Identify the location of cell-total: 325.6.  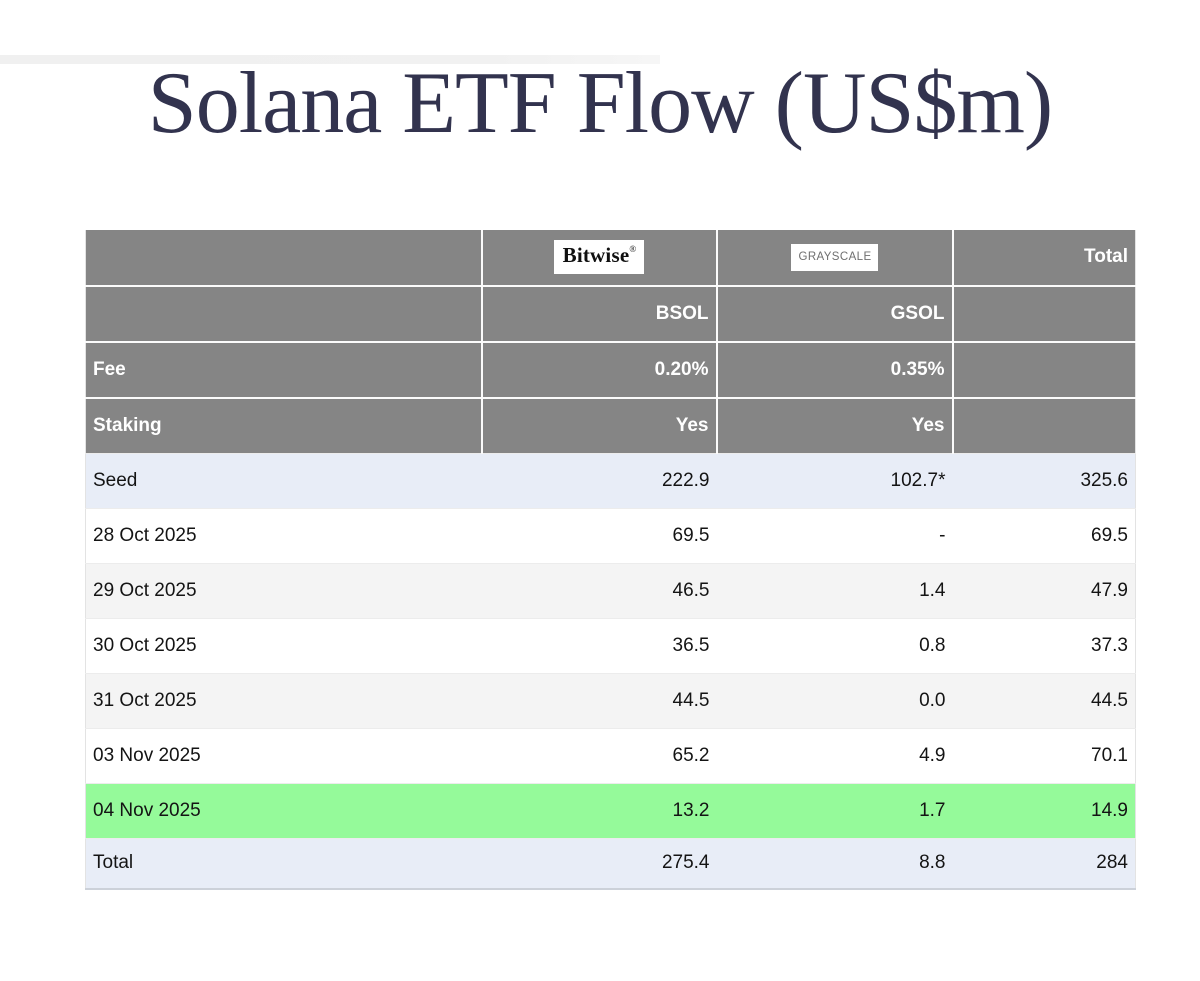
(1044, 481).